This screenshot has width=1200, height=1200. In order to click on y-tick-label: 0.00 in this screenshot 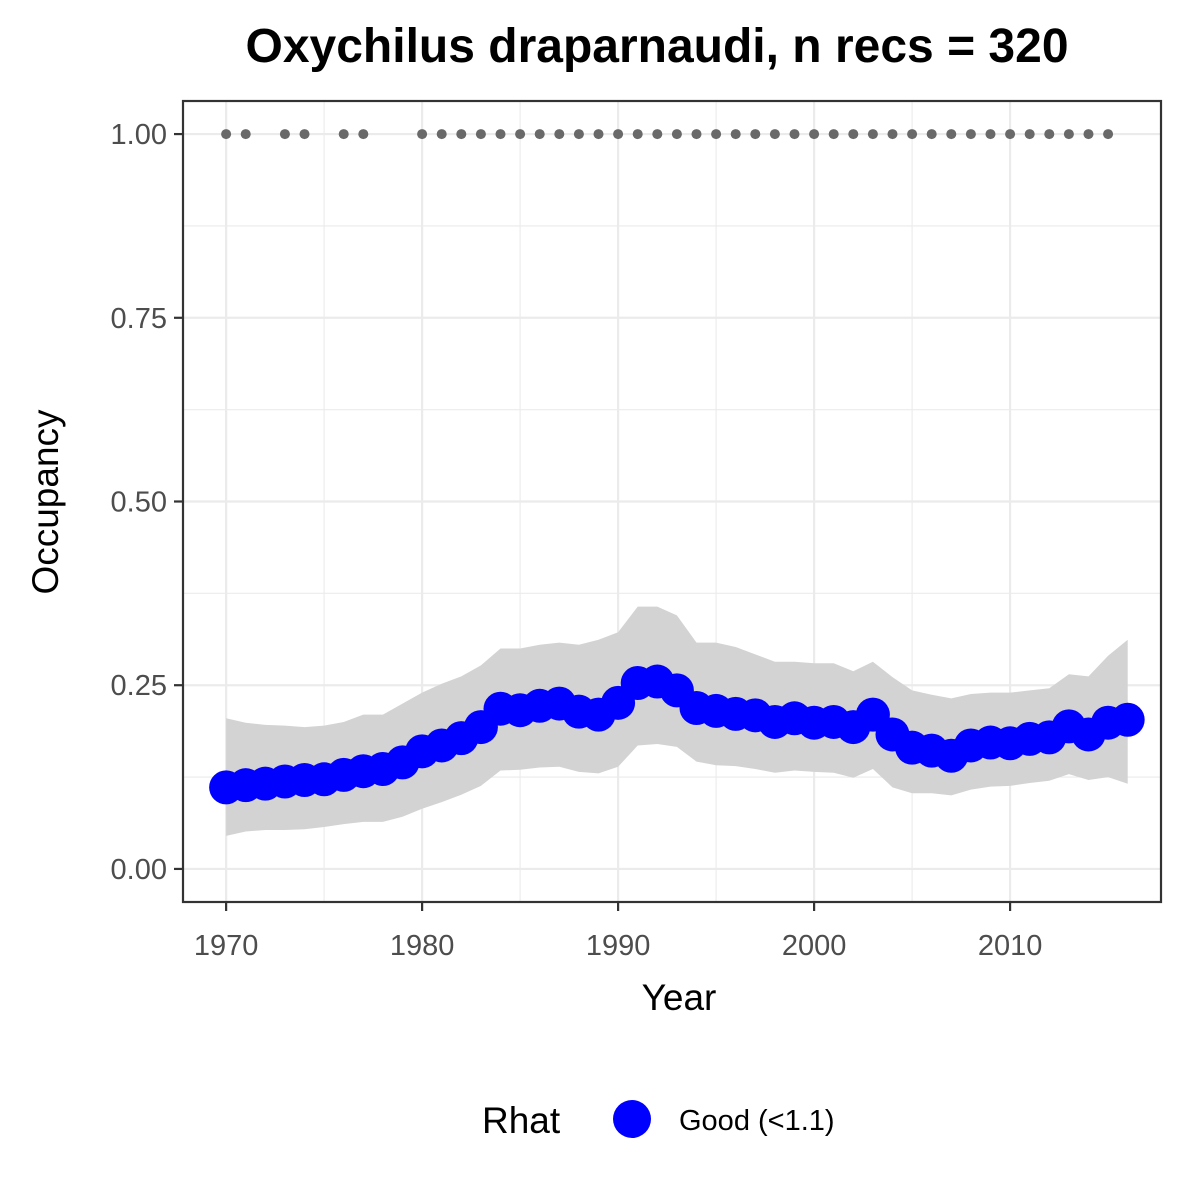, I will do `click(139, 870)`.